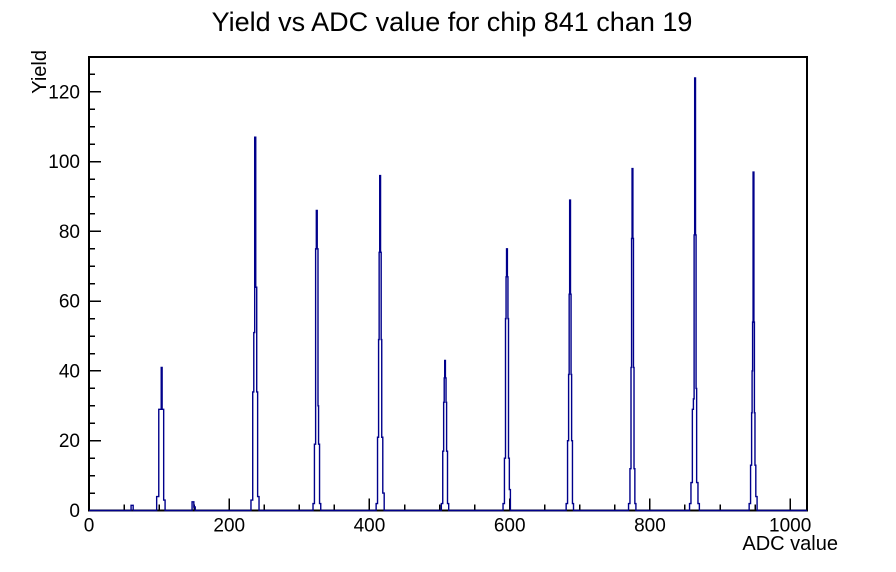 Image resolution: width=896 pixels, height=572 pixels. I want to click on y-axis-title: Yield, so click(40, 72).